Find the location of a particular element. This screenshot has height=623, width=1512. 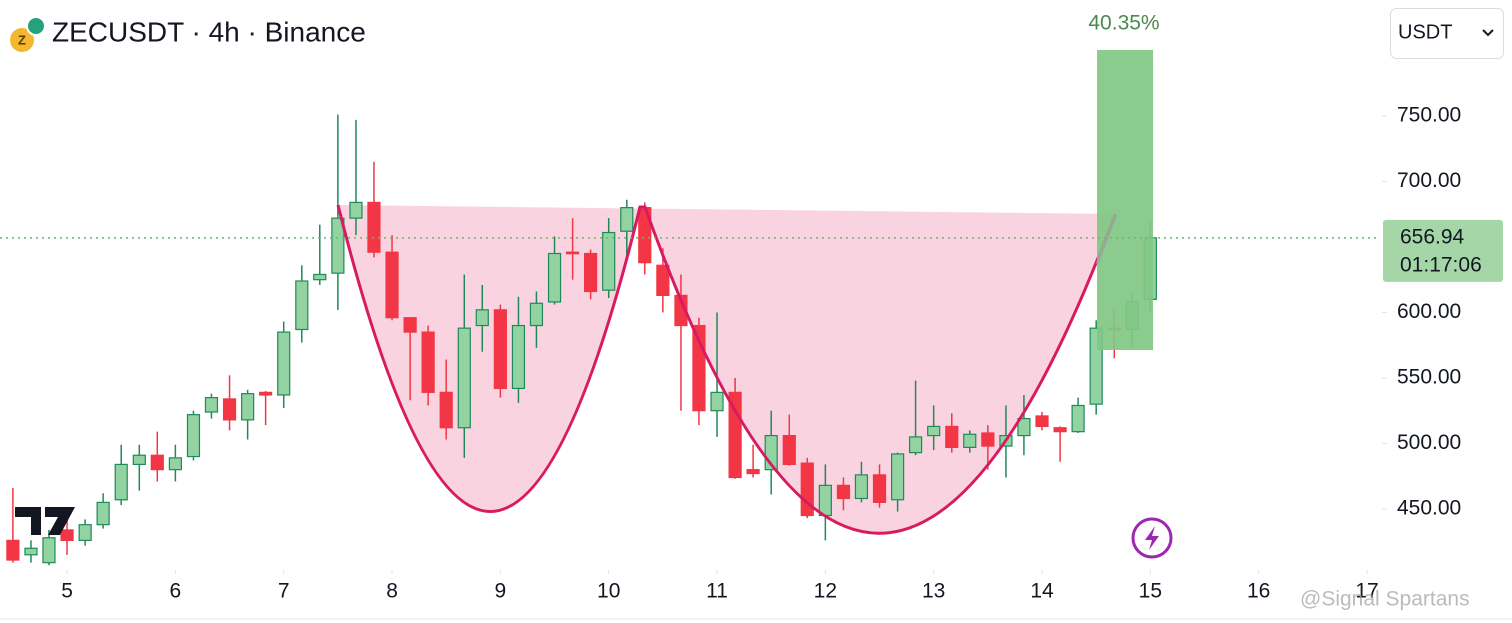

y-tick-label: 550.00 is located at coordinates (1429, 376).